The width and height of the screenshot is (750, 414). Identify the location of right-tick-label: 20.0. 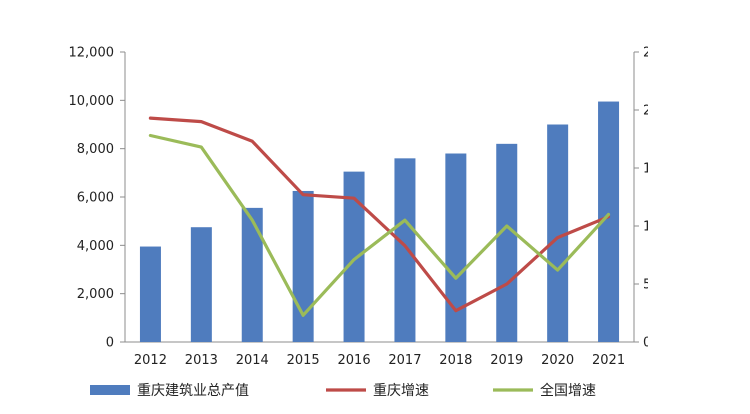
(657, 111).